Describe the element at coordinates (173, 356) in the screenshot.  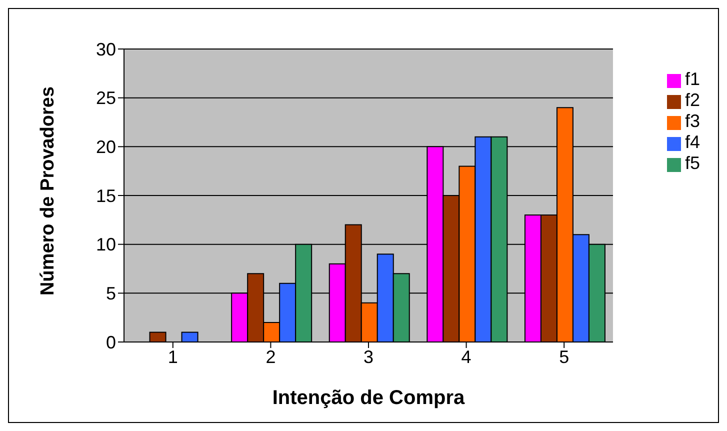
I see `x-tick-label: 1` at that location.